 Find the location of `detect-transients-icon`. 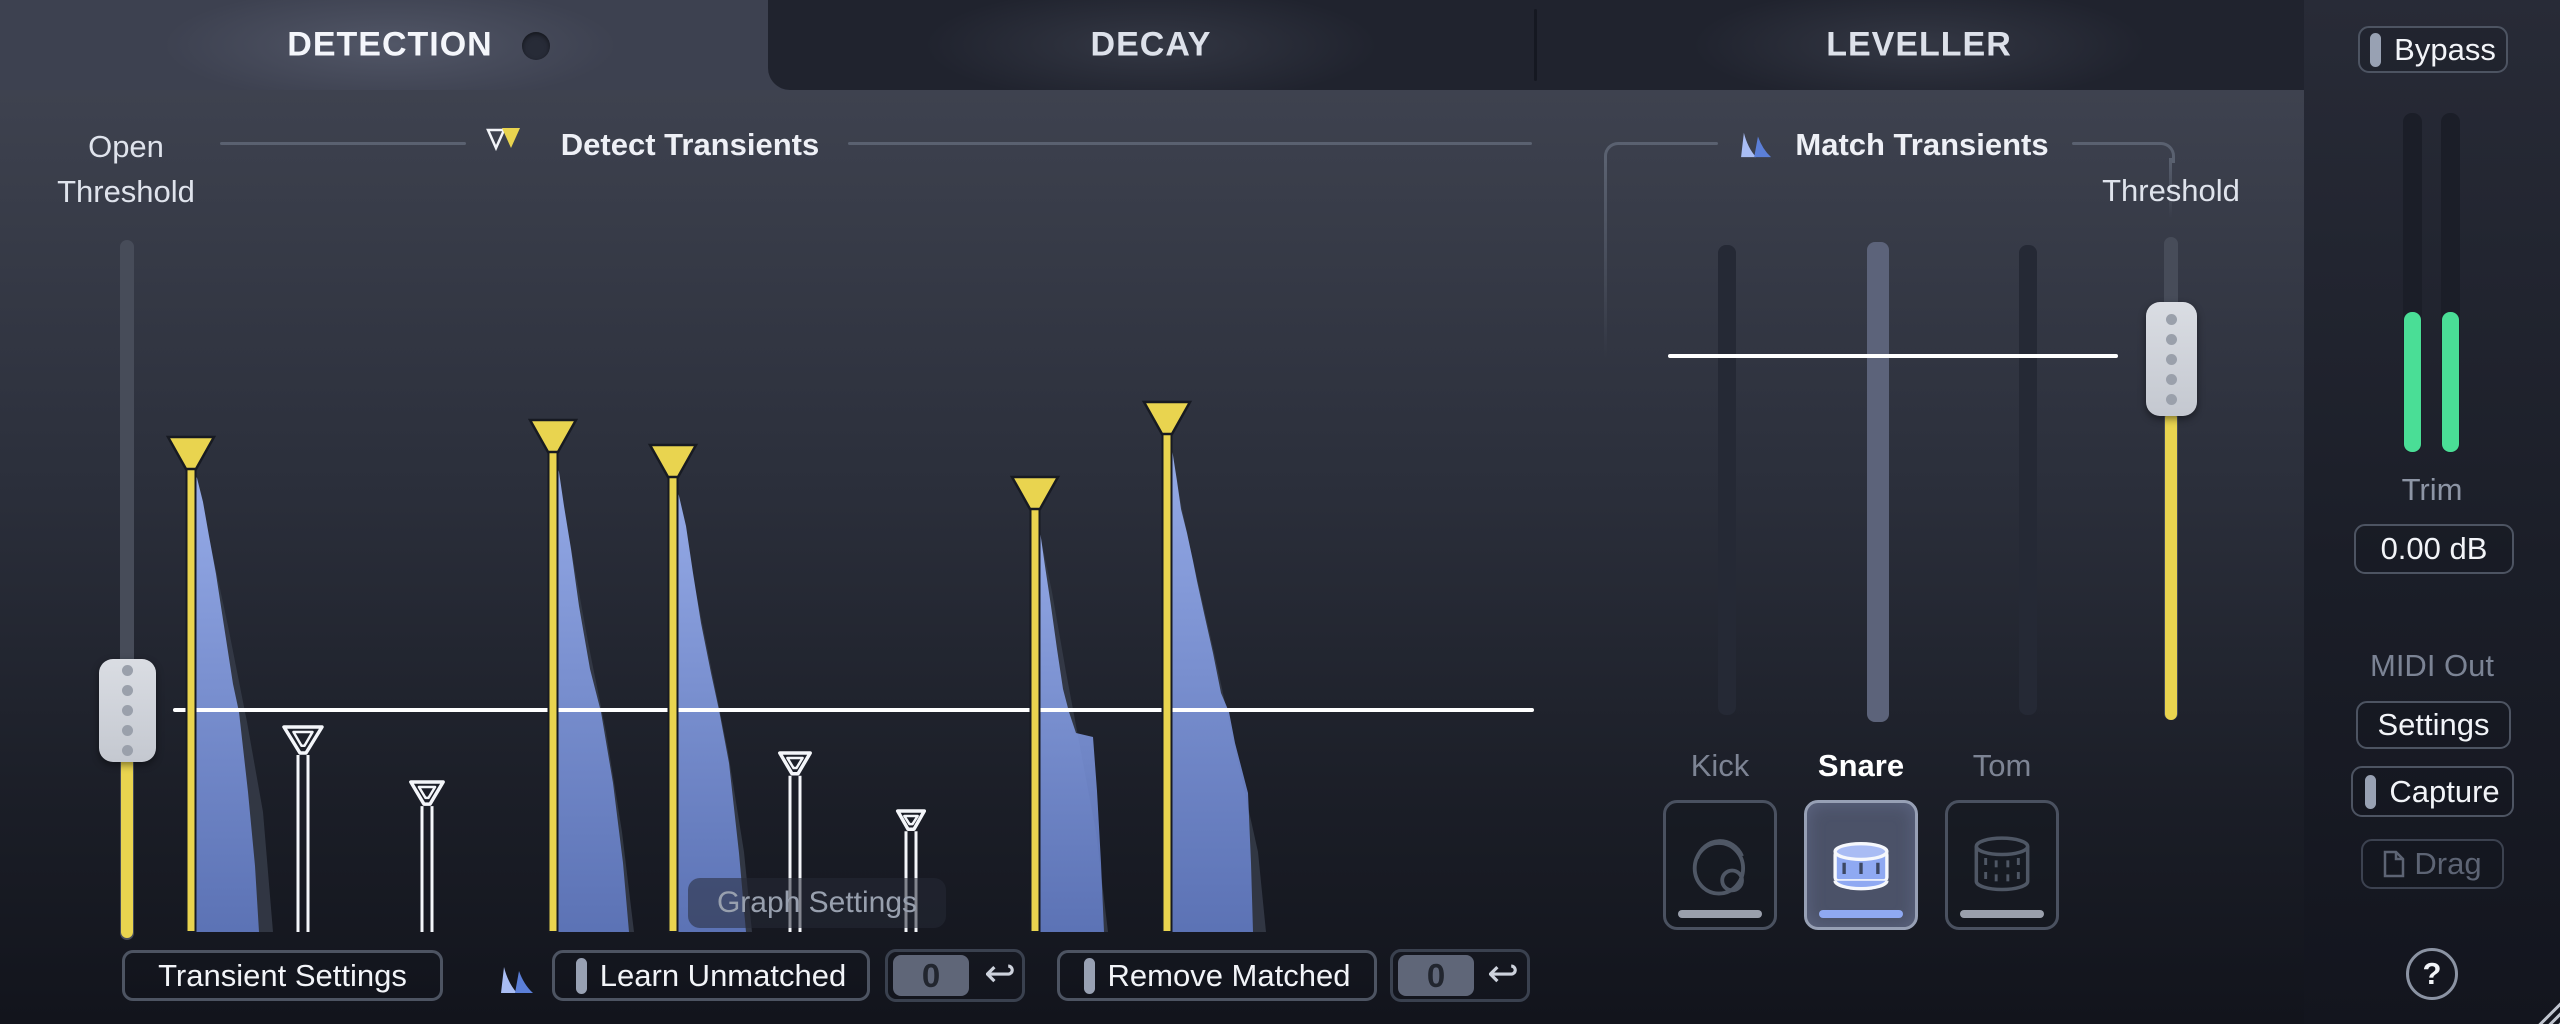

detect-transients-icon is located at coordinates (503, 140).